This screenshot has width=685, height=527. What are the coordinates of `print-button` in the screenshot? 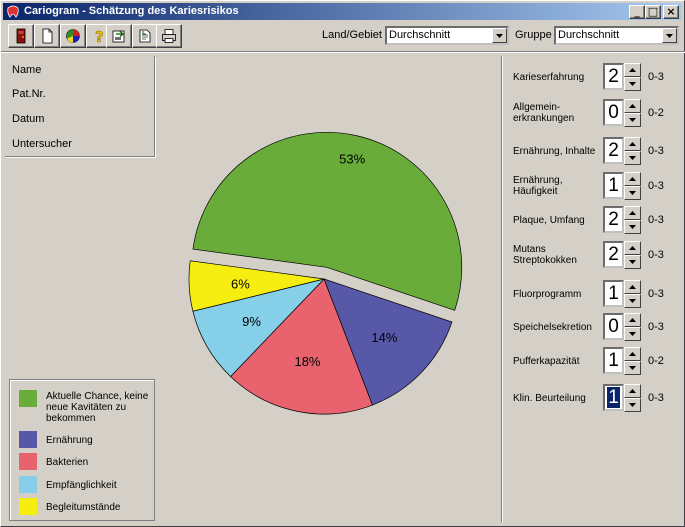 It's located at (169, 36).